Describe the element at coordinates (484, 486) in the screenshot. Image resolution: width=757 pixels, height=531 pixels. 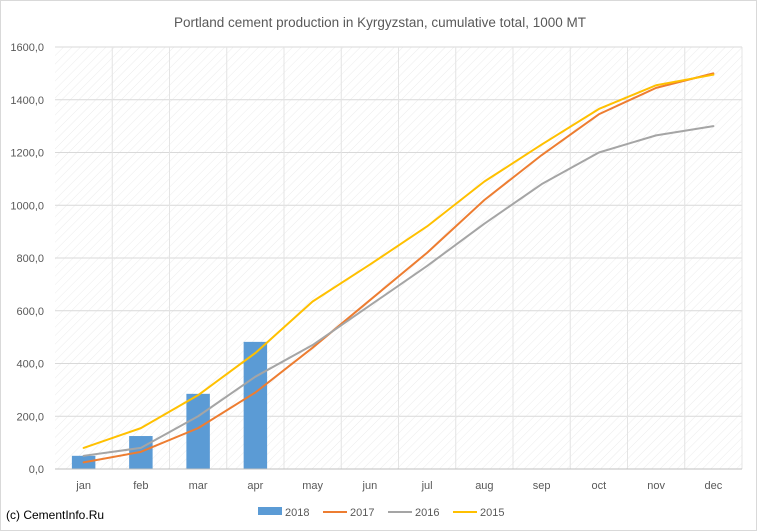
I see `x-tick-label: aug` at that location.